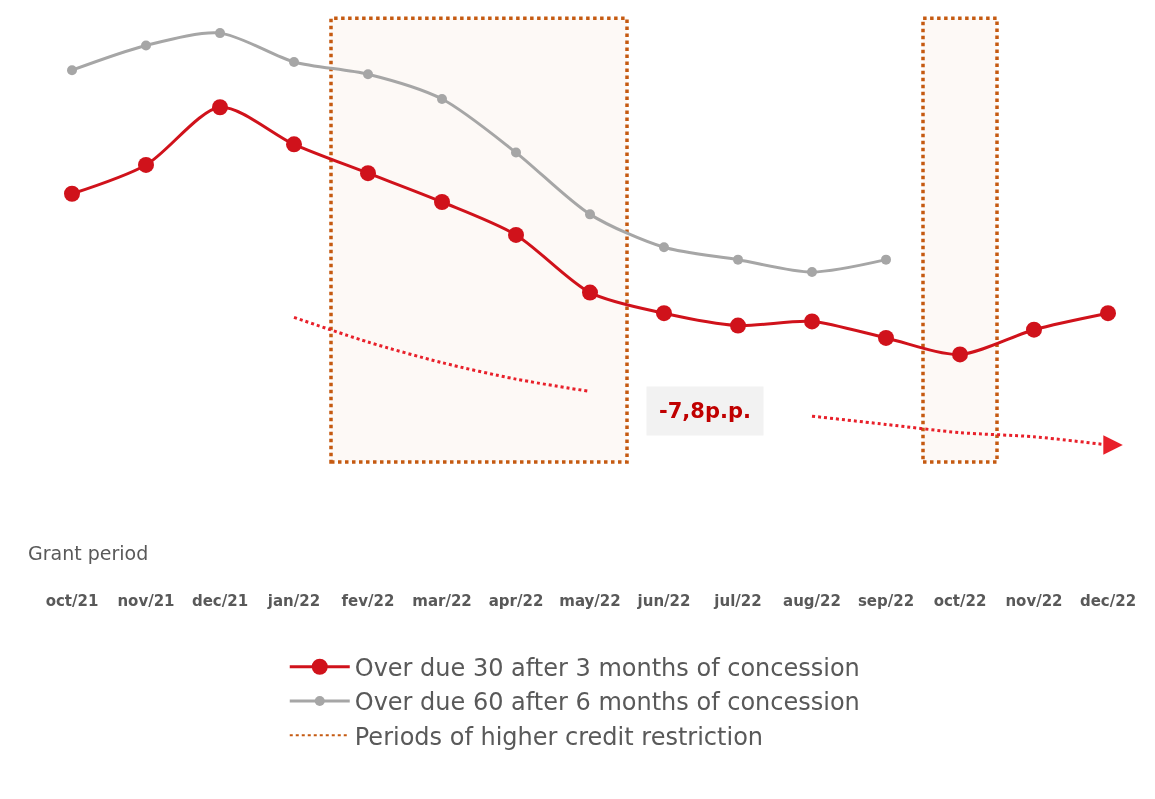 The image size is (1155, 799). I want to click on x-tick-label: apr/22, so click(516, 601).